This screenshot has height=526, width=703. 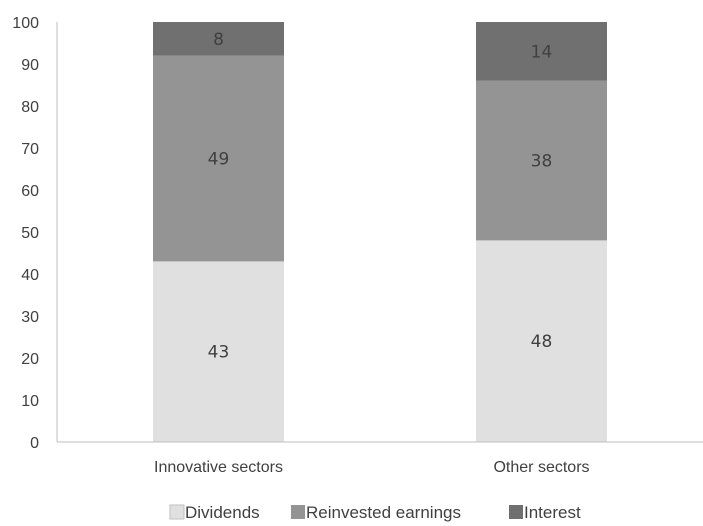 I want to click on legend-item: Reinvested earnings, so click(x=376, y=512).